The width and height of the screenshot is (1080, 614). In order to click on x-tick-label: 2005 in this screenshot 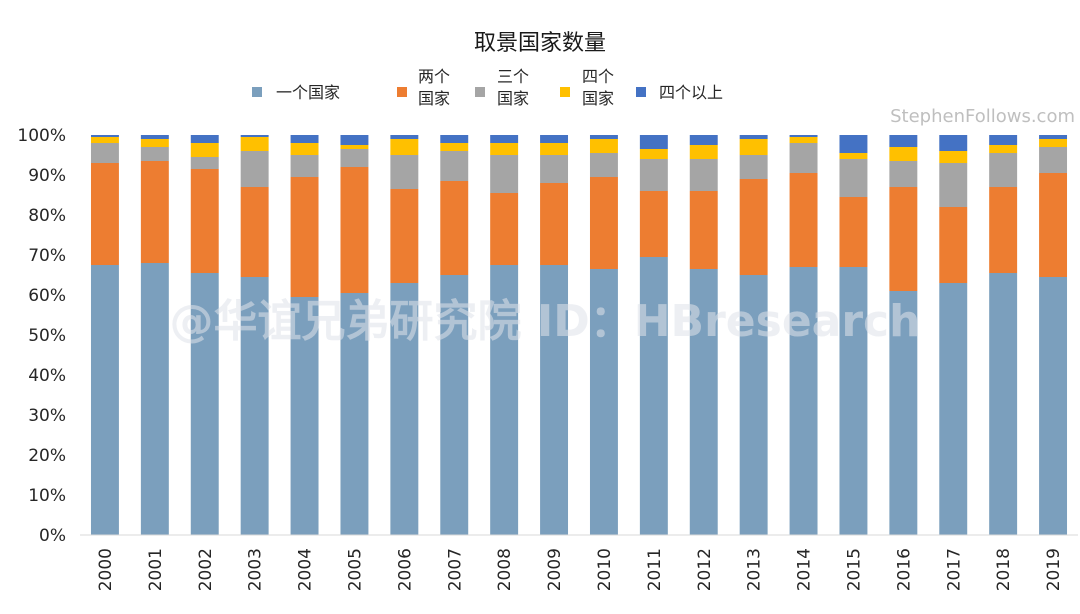, I will do `click(355, 569)`.